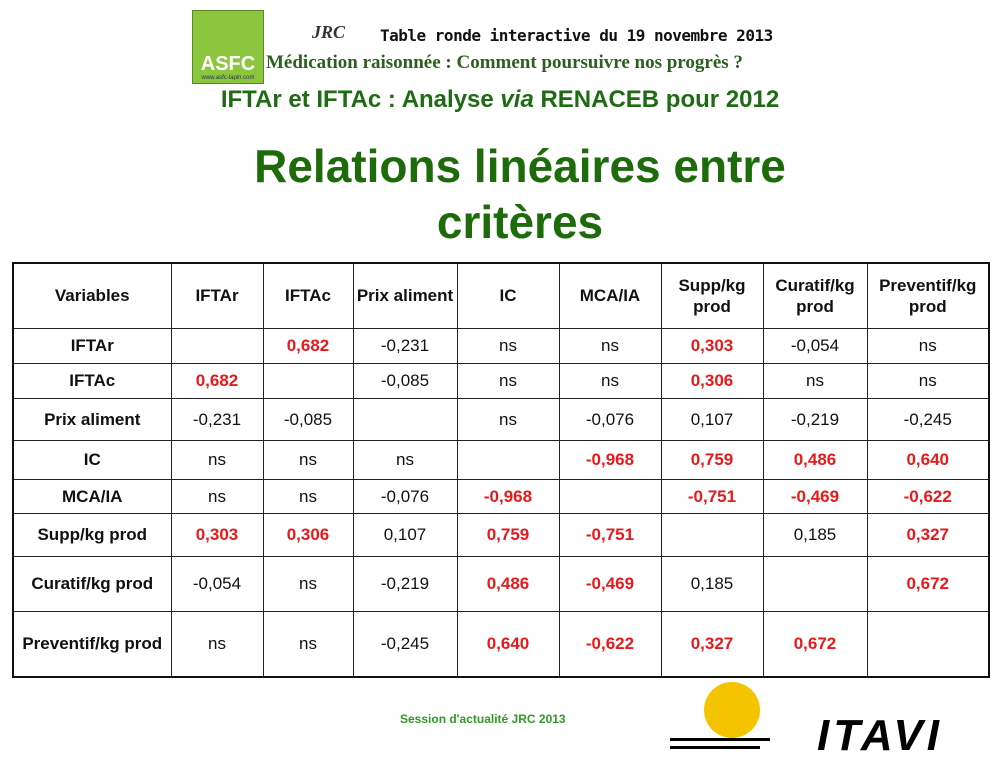  Describe the element at coordinates (815, 295) in the screenshot. I see `column-header: Curatif/kg prod` at that location.